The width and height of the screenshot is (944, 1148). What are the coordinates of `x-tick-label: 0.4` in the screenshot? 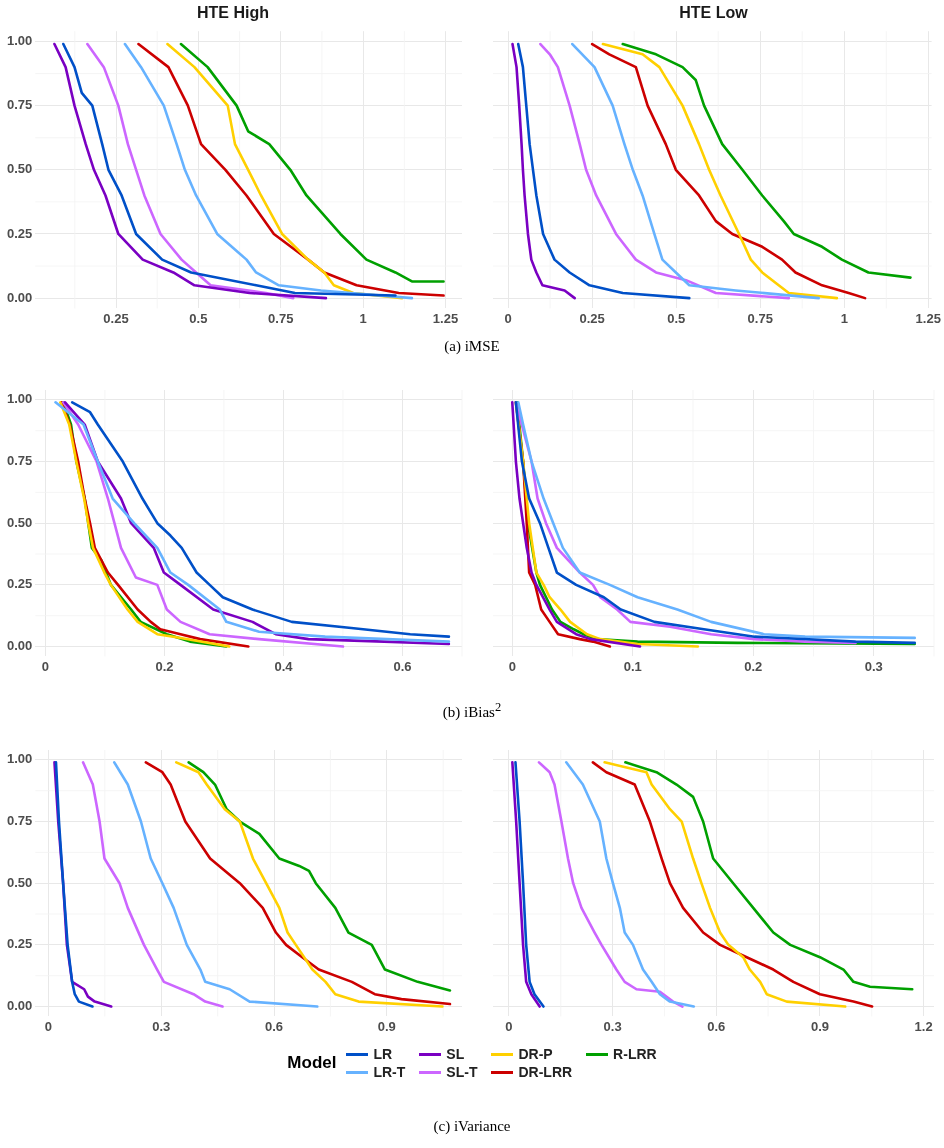 It's located at (284, 666).